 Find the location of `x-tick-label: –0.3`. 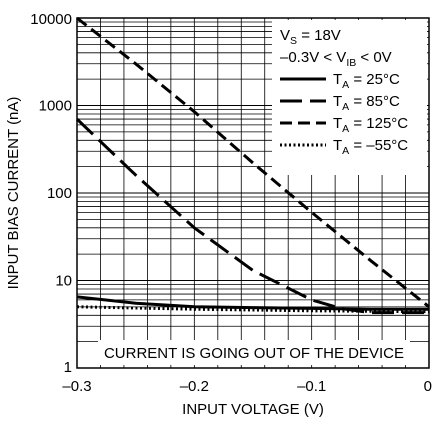

x-tick-label: –0.3 is located at coordinates (76, 386).